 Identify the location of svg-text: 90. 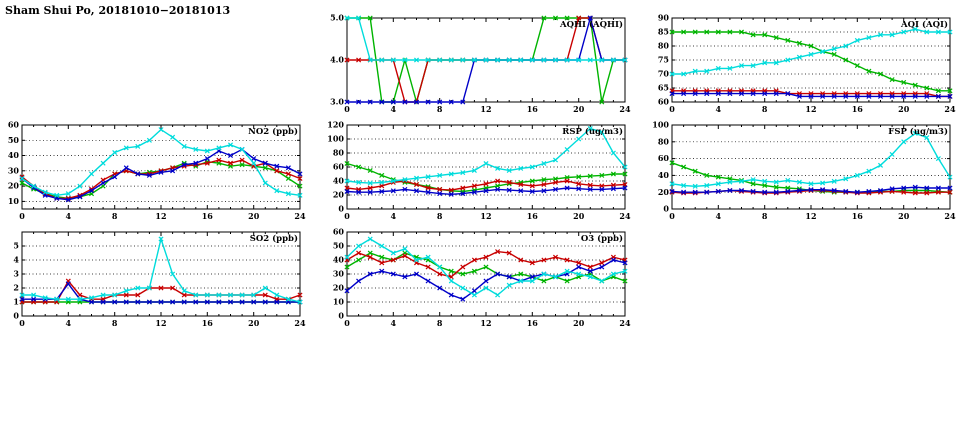
(664, 18).